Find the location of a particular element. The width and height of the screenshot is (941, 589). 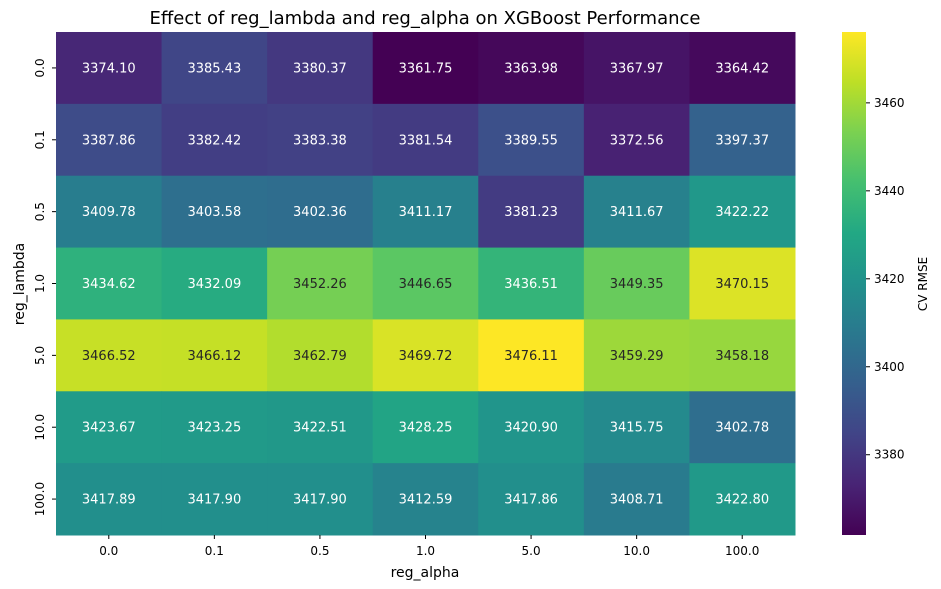

cell-value-label: 3374.10 is located at coordinates (109, 68).